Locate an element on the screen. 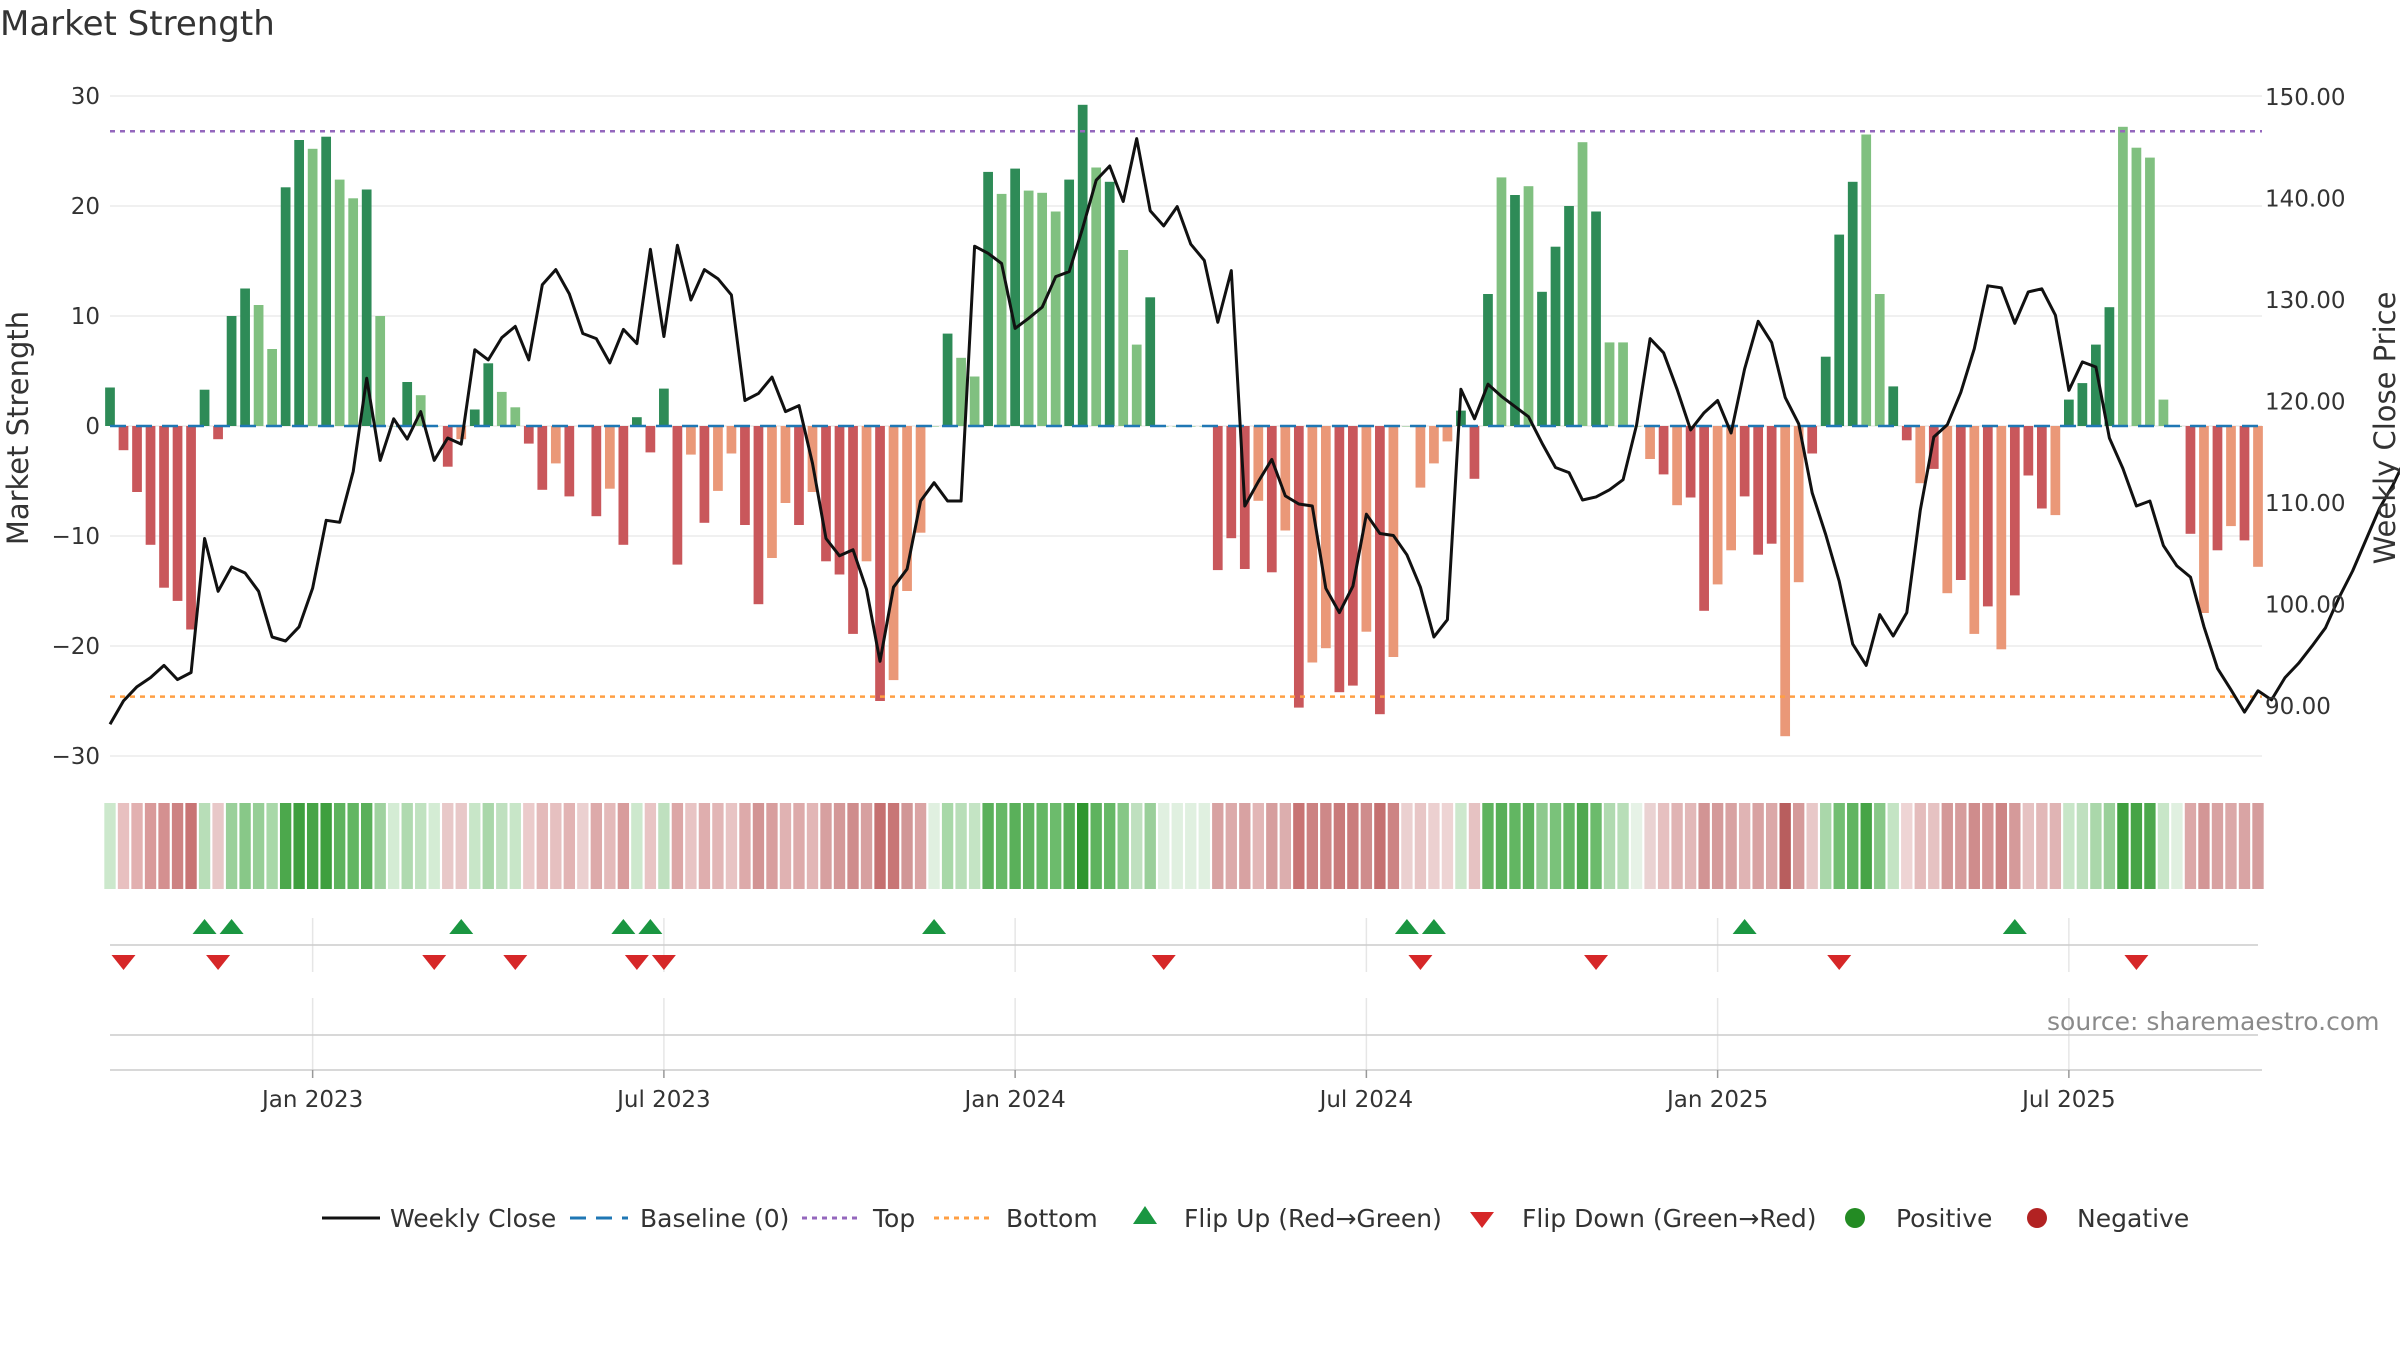  source-credit: source: sharemaestro.com is located at coordinates (2213, 1021).